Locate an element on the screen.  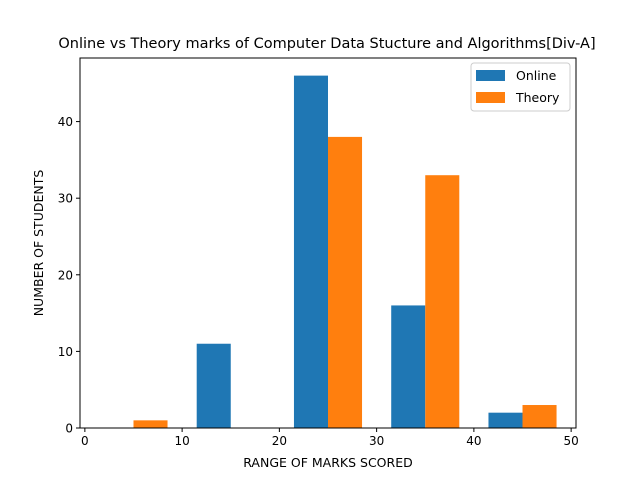
legend: Online Theory is located at coordinates (520, 87).